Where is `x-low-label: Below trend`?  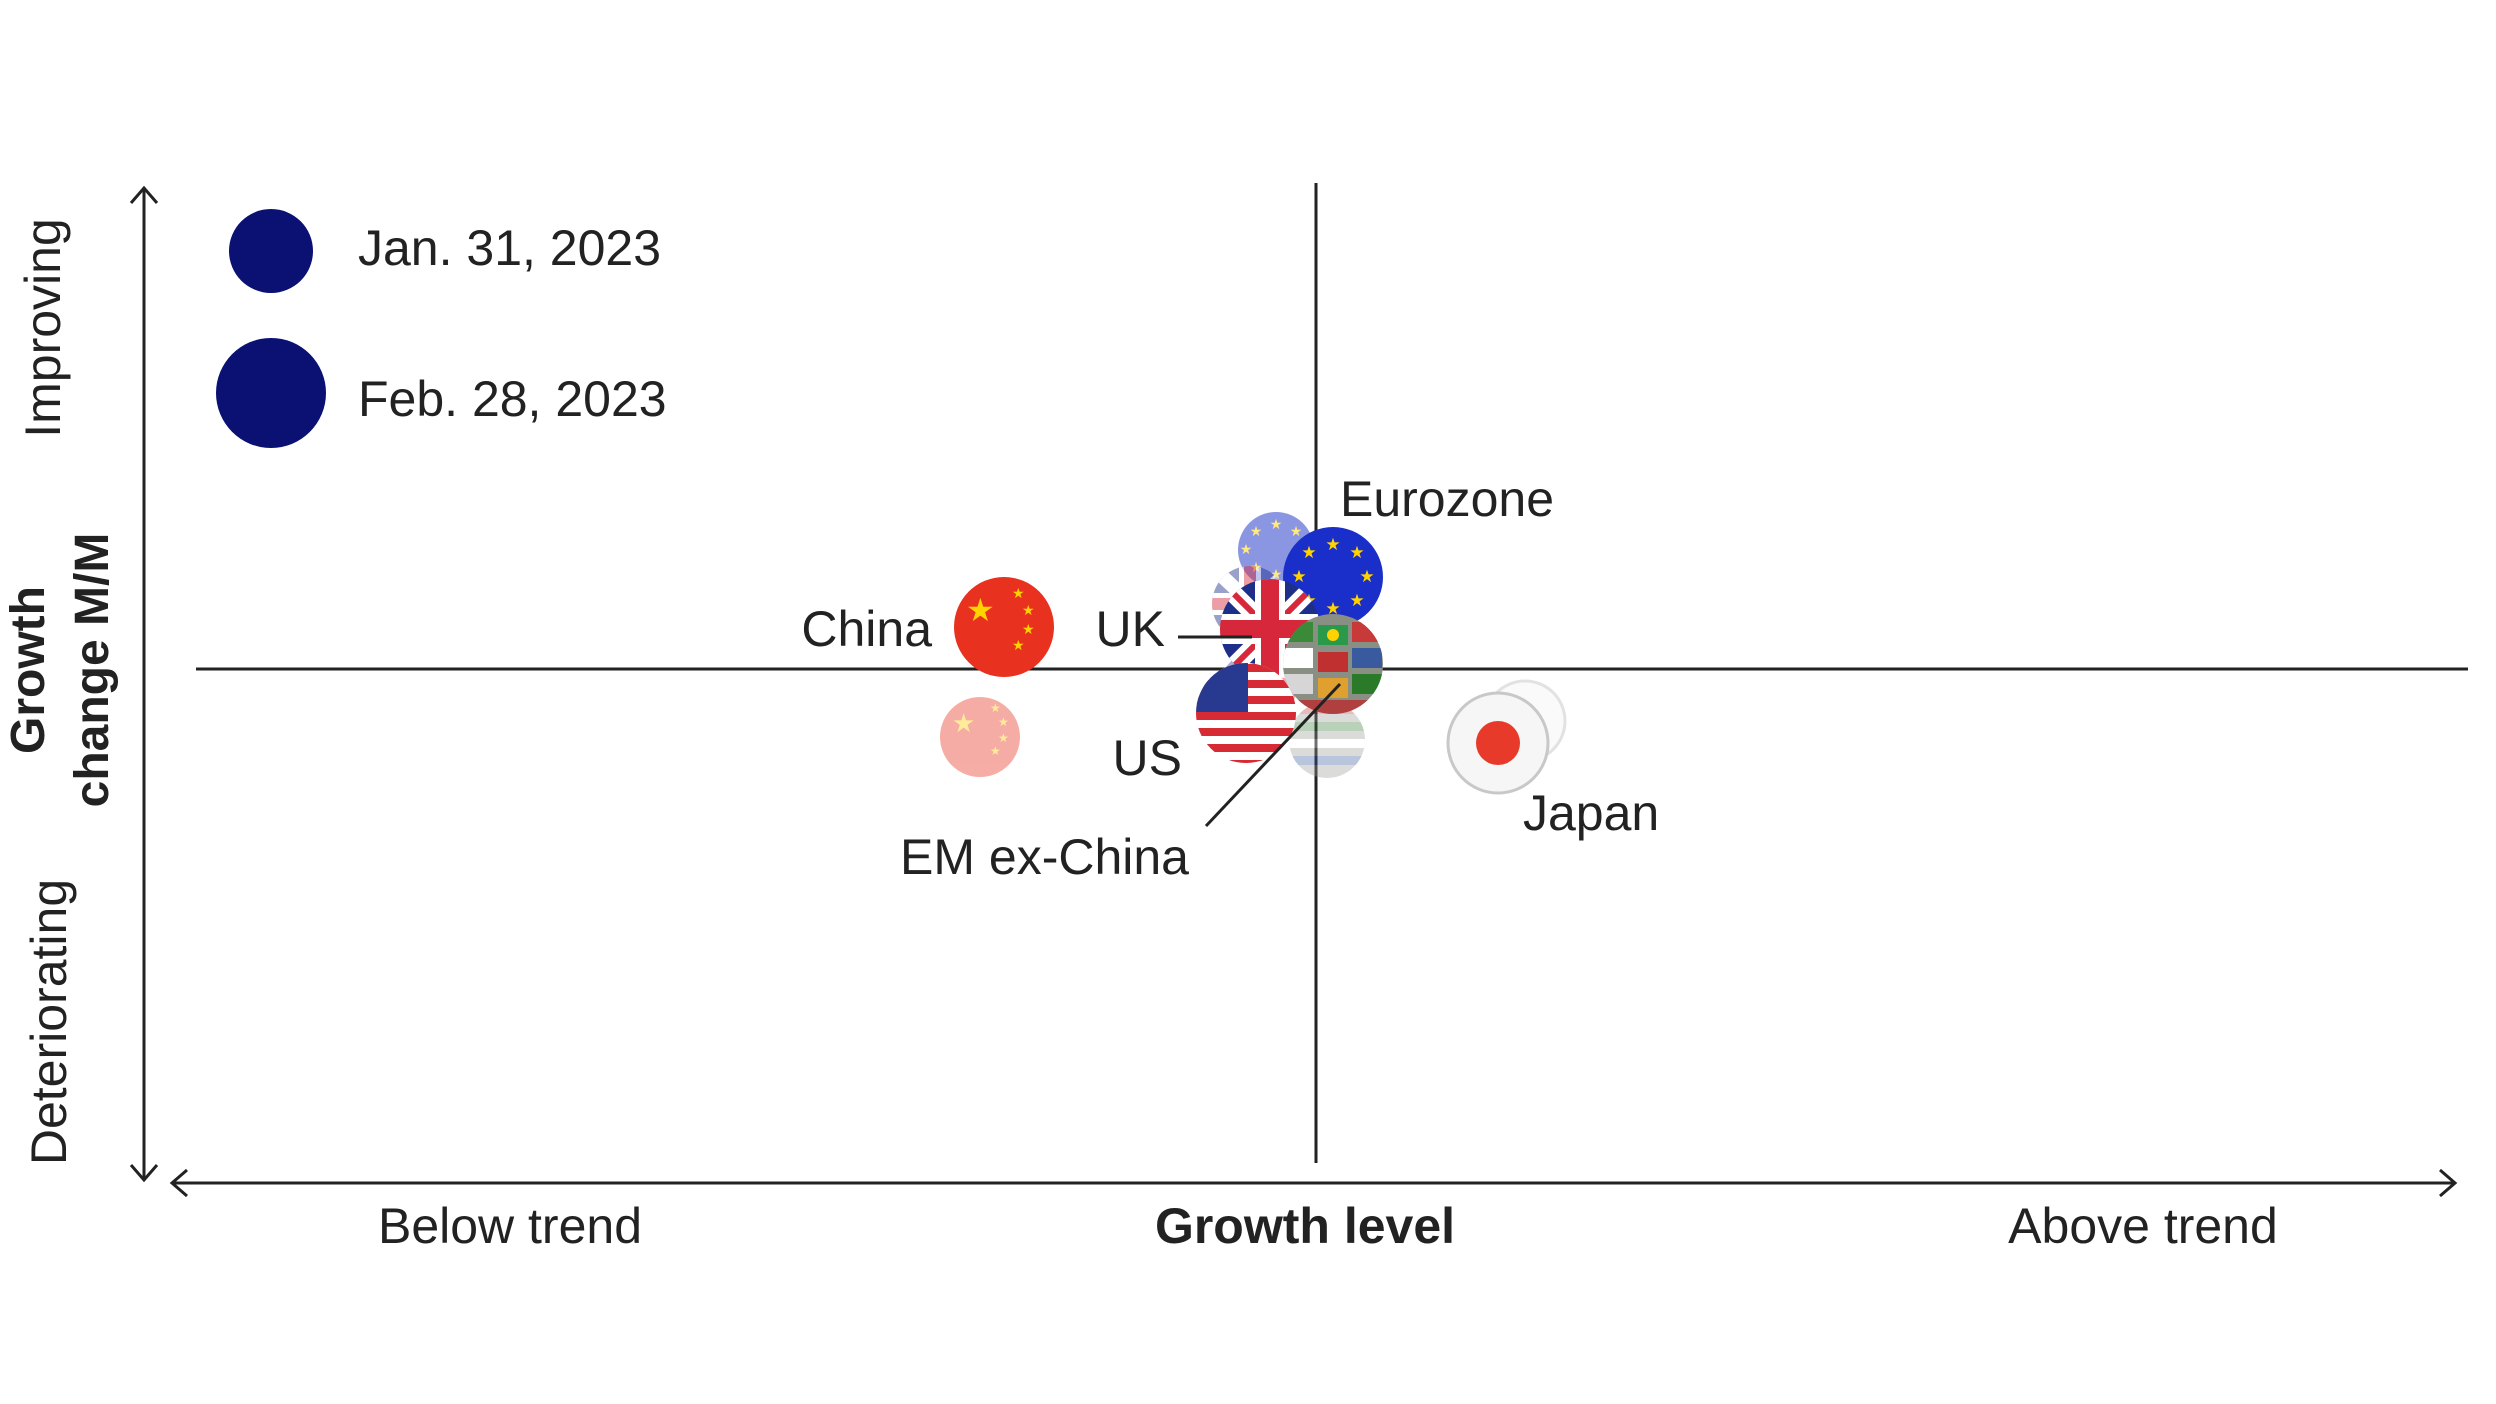
x-low-label: Below trend is located at coordinates (510, 1226).